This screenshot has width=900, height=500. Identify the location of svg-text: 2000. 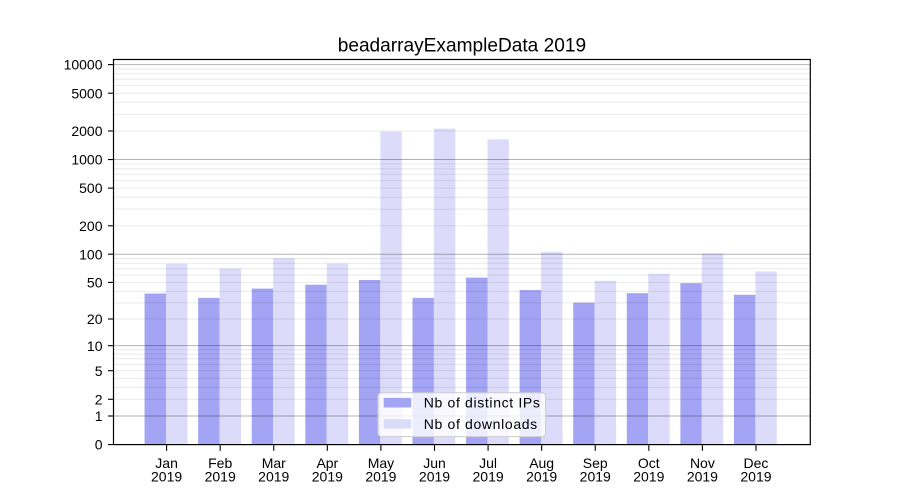
(86, 131).